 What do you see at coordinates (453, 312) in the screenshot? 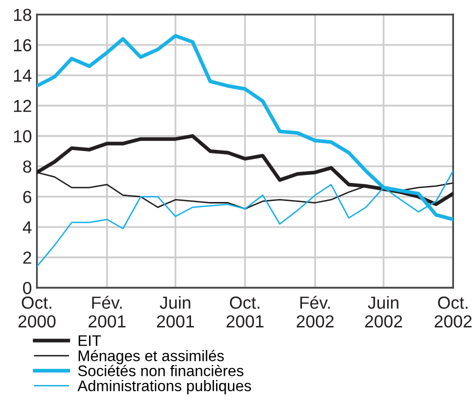
I see `x-tick-label: Oct. 2002` at bounding box center [453, 312].